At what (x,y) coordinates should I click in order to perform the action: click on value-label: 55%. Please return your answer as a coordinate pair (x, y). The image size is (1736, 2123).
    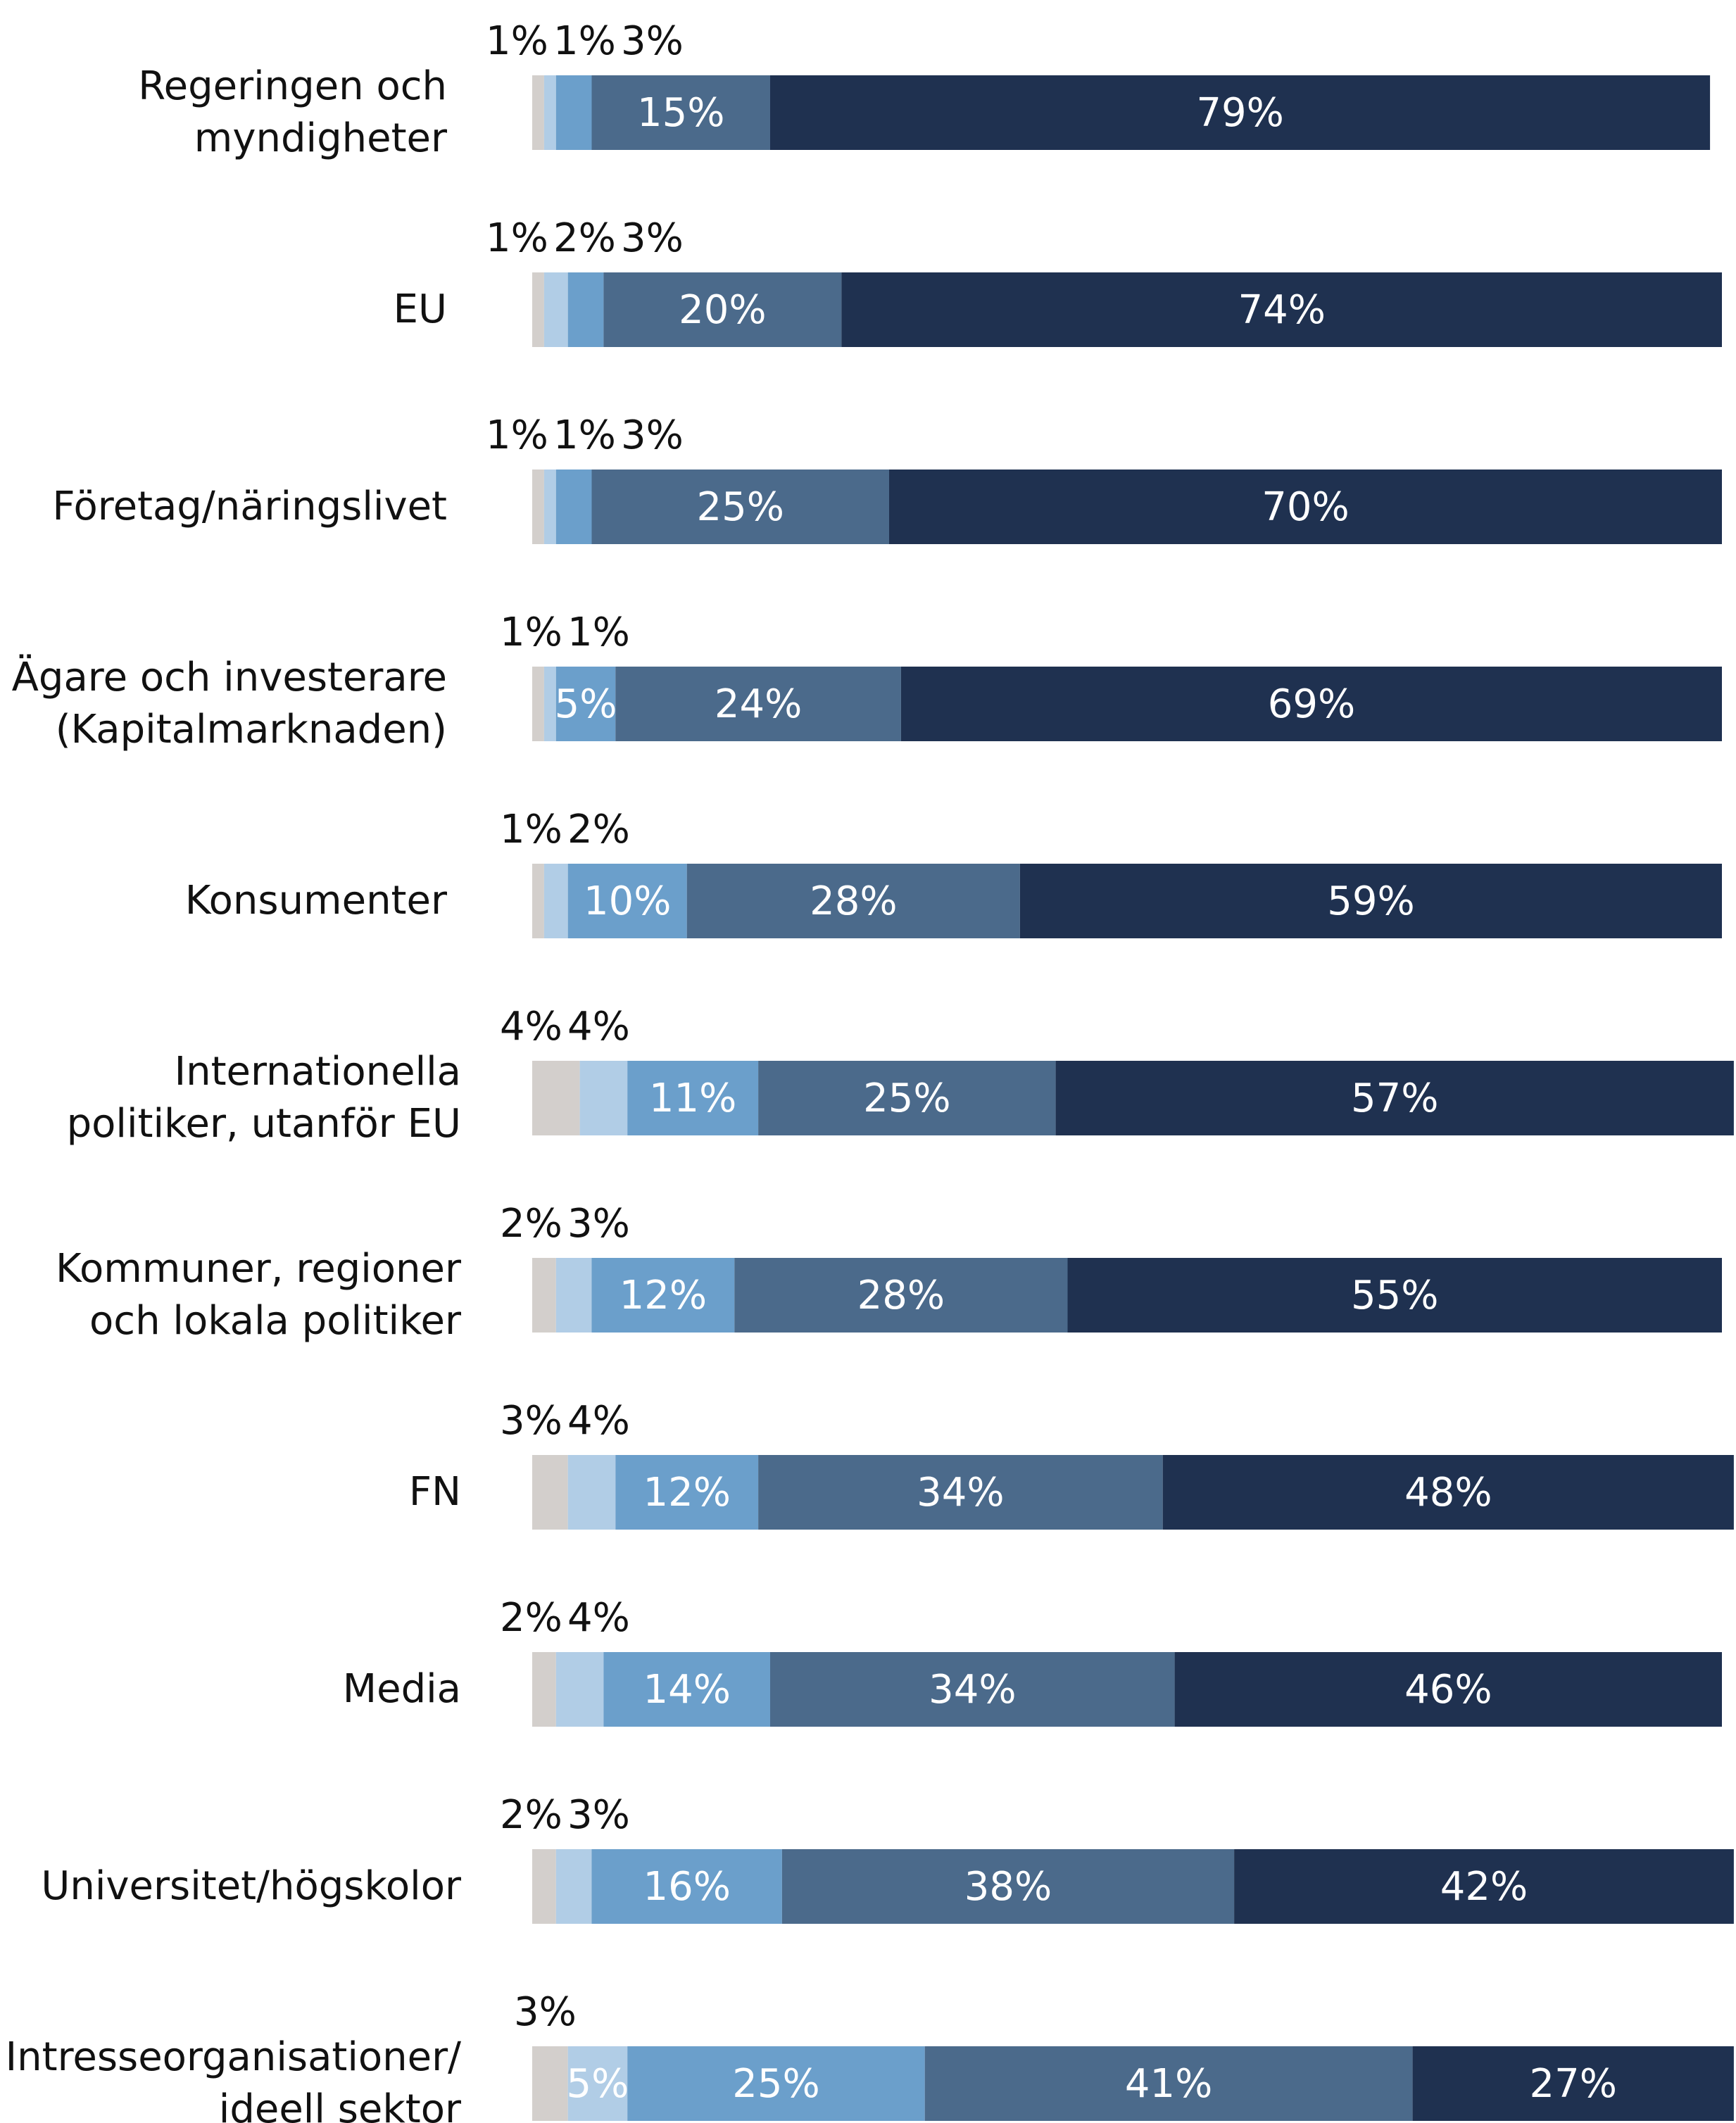
    Looking at the image, I should click on (1394, 1295).